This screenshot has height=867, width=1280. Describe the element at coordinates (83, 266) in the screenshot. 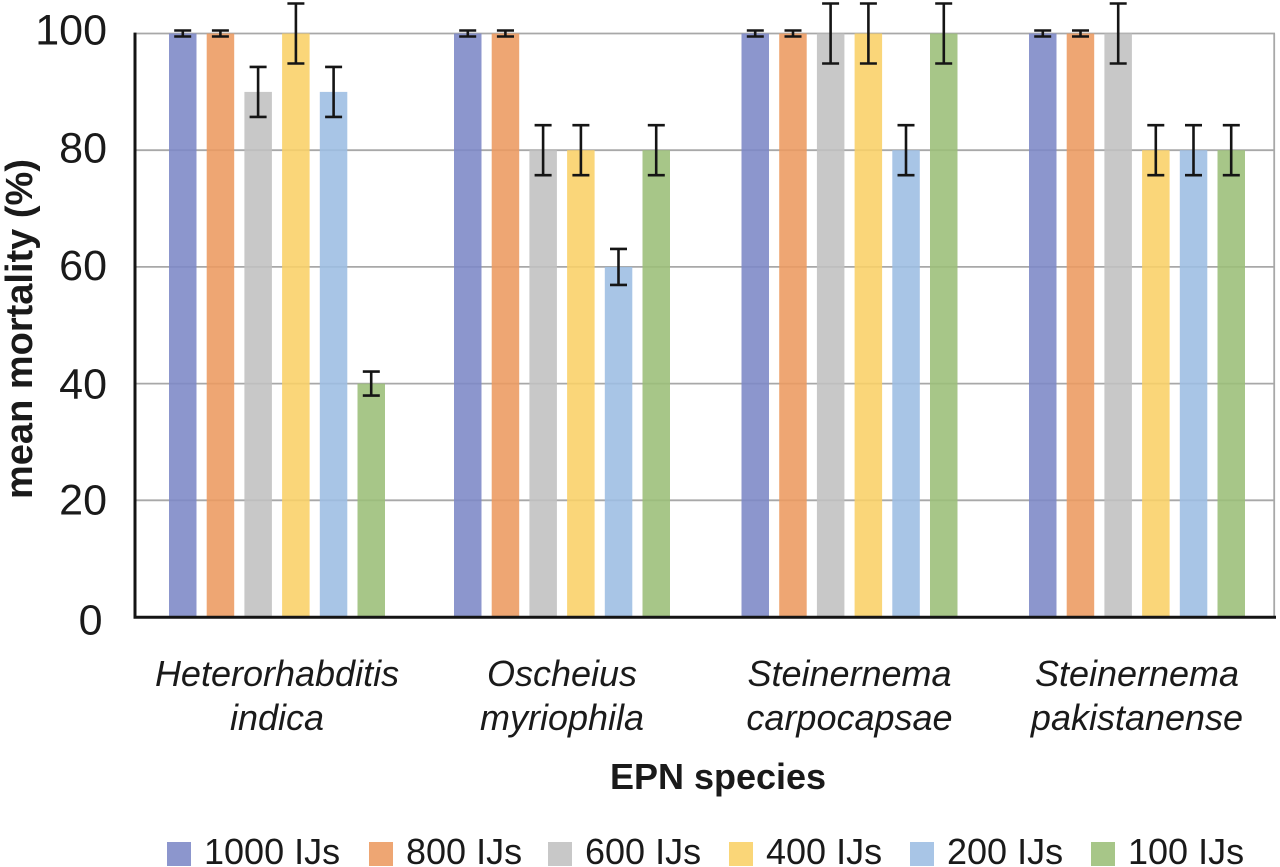

I see `svg-text: 60` at that location.